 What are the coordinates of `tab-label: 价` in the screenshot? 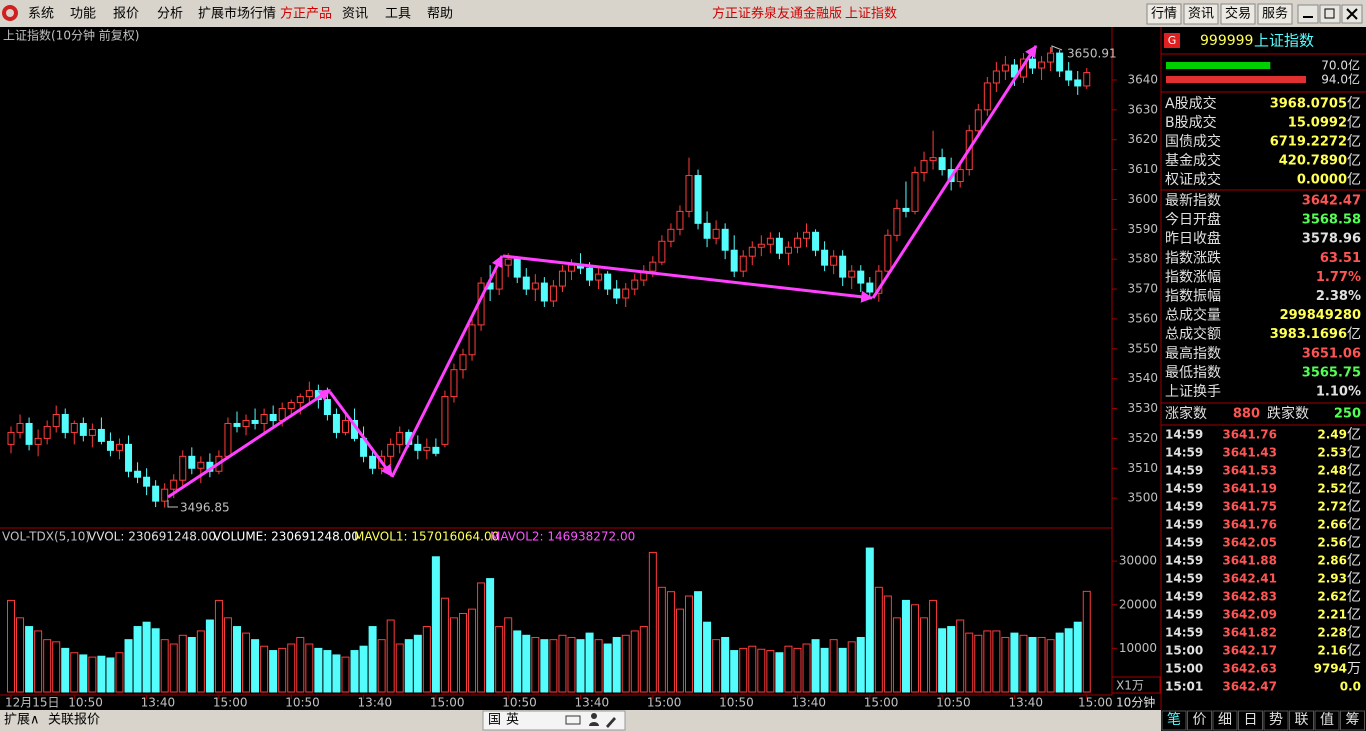 It's located at (1200, 720).